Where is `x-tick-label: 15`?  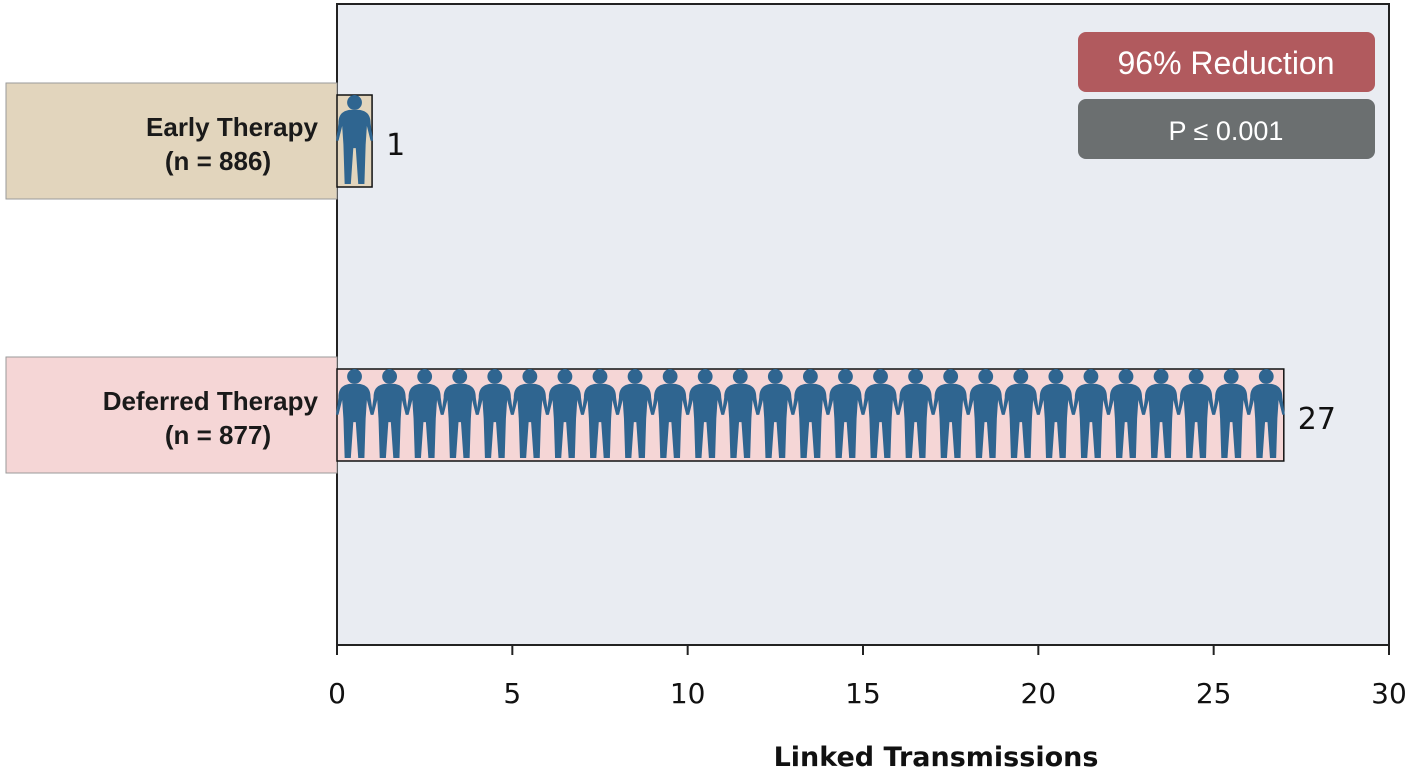
x-tick-label: 15 is located at coordinates (863, 693).